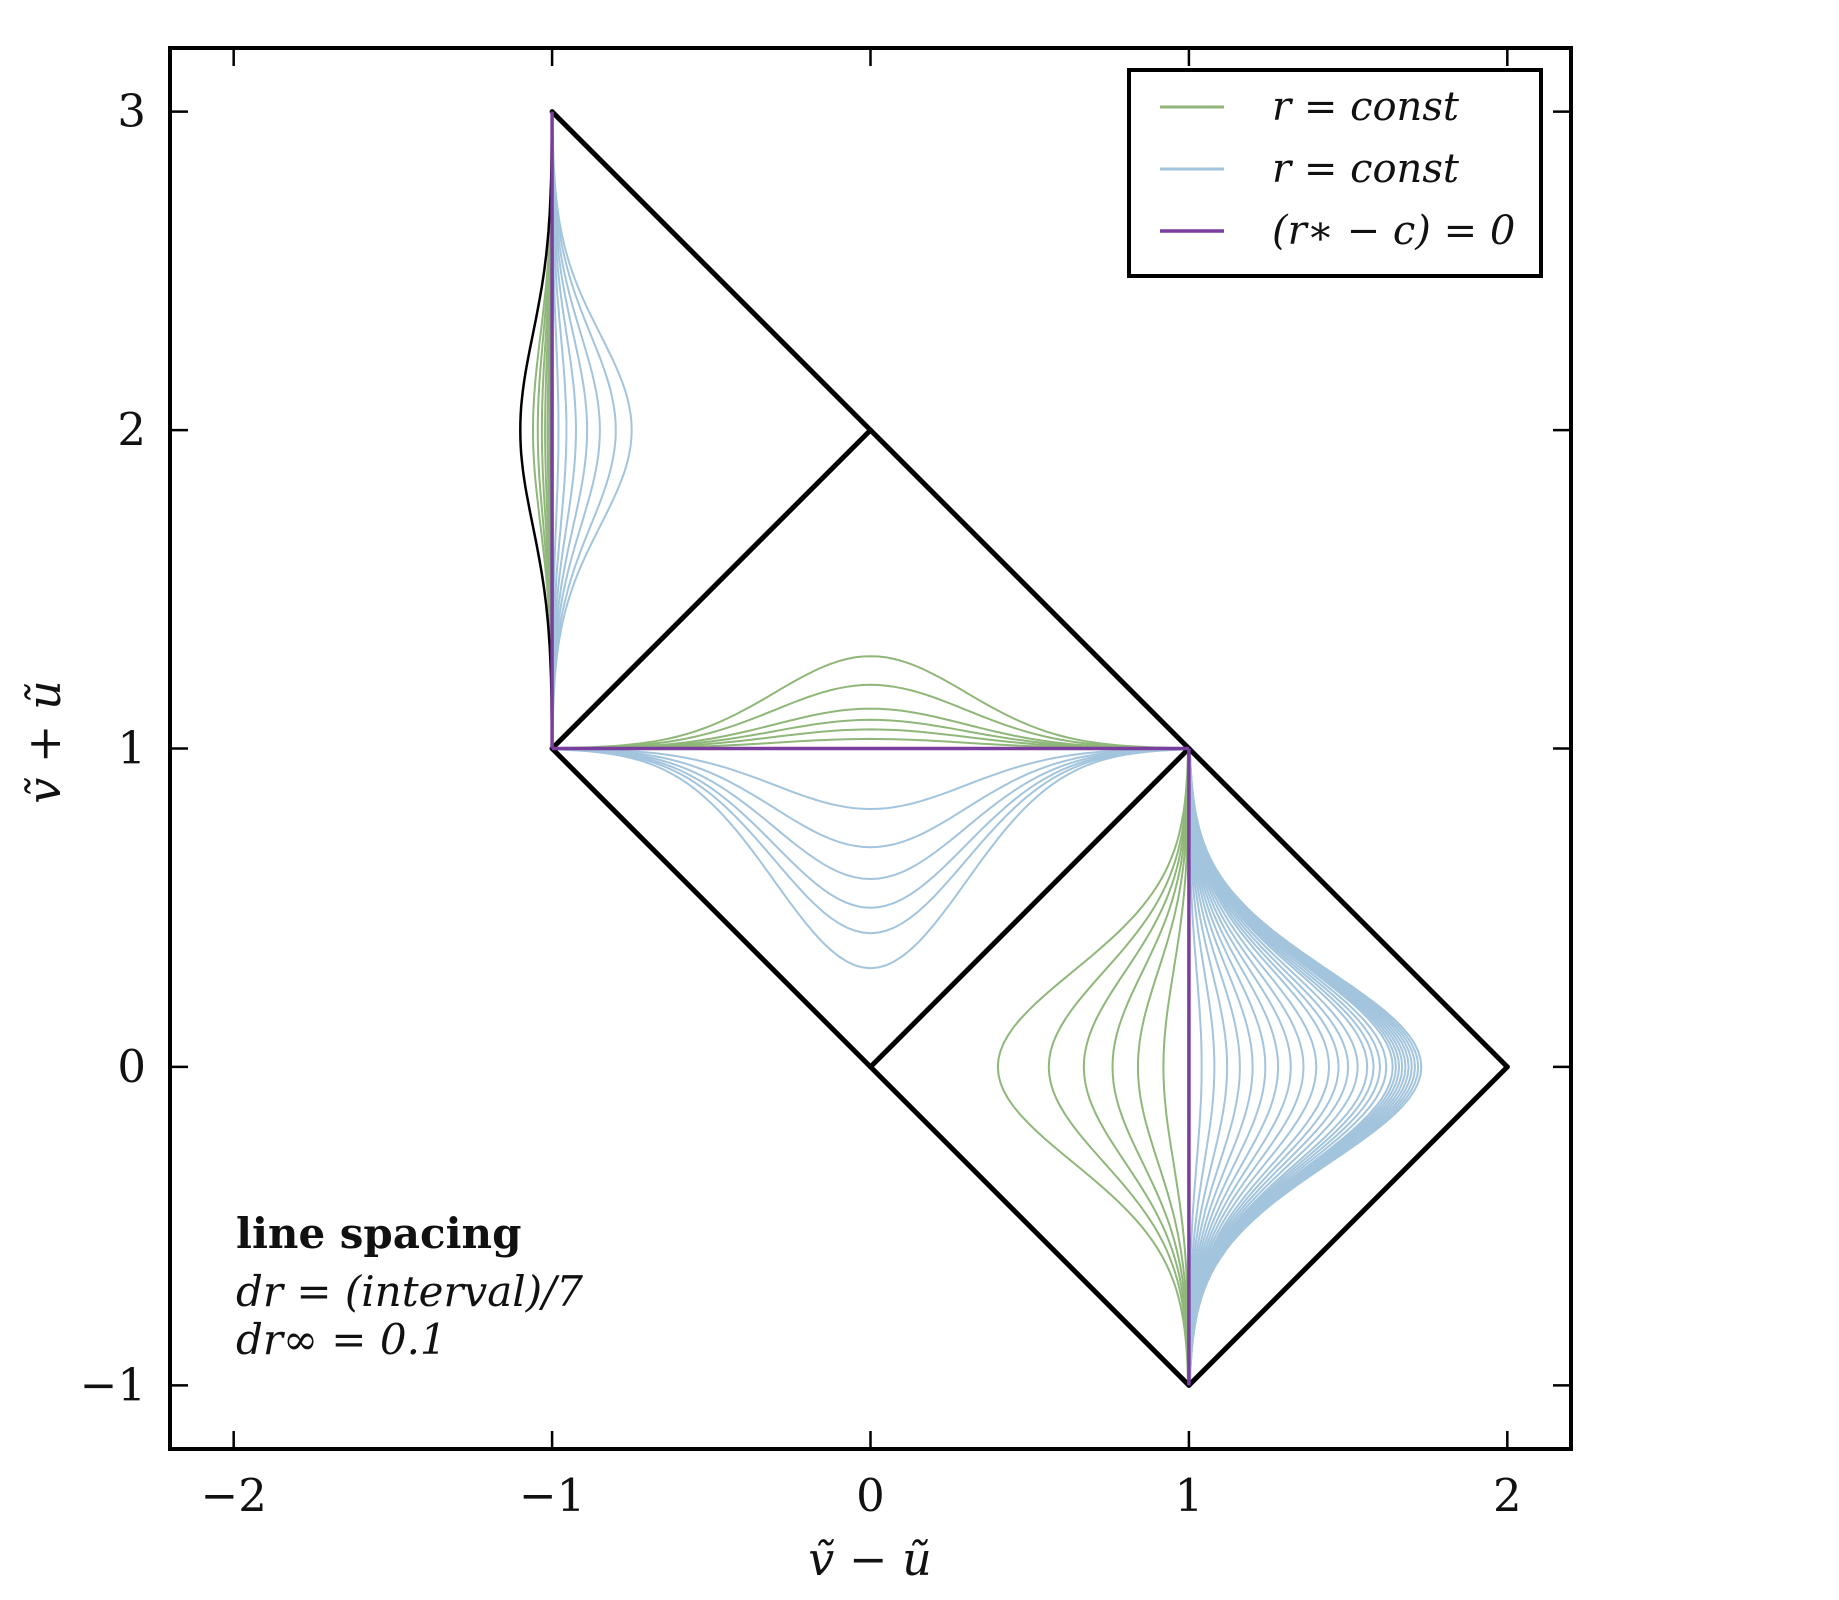  What do you see at coordinates (113, 1384) in the screenshot?
I see `y-tick-label-0: −1` at bounding box center [113, 1384].